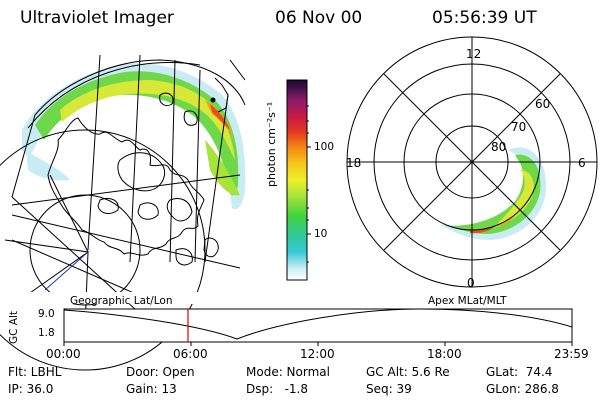  What do you see at coordinates (318, 324) in the screenshot?
I see `altitude-curve` at bounding box center [318, 324].